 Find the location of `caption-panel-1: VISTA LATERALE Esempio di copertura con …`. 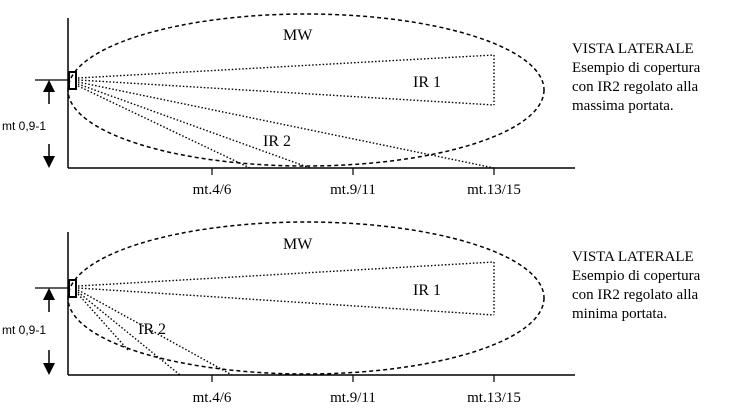

caption-panel-1: VISTA LATERALE Esempio di copertura con … is located at coordinates (636, 78).